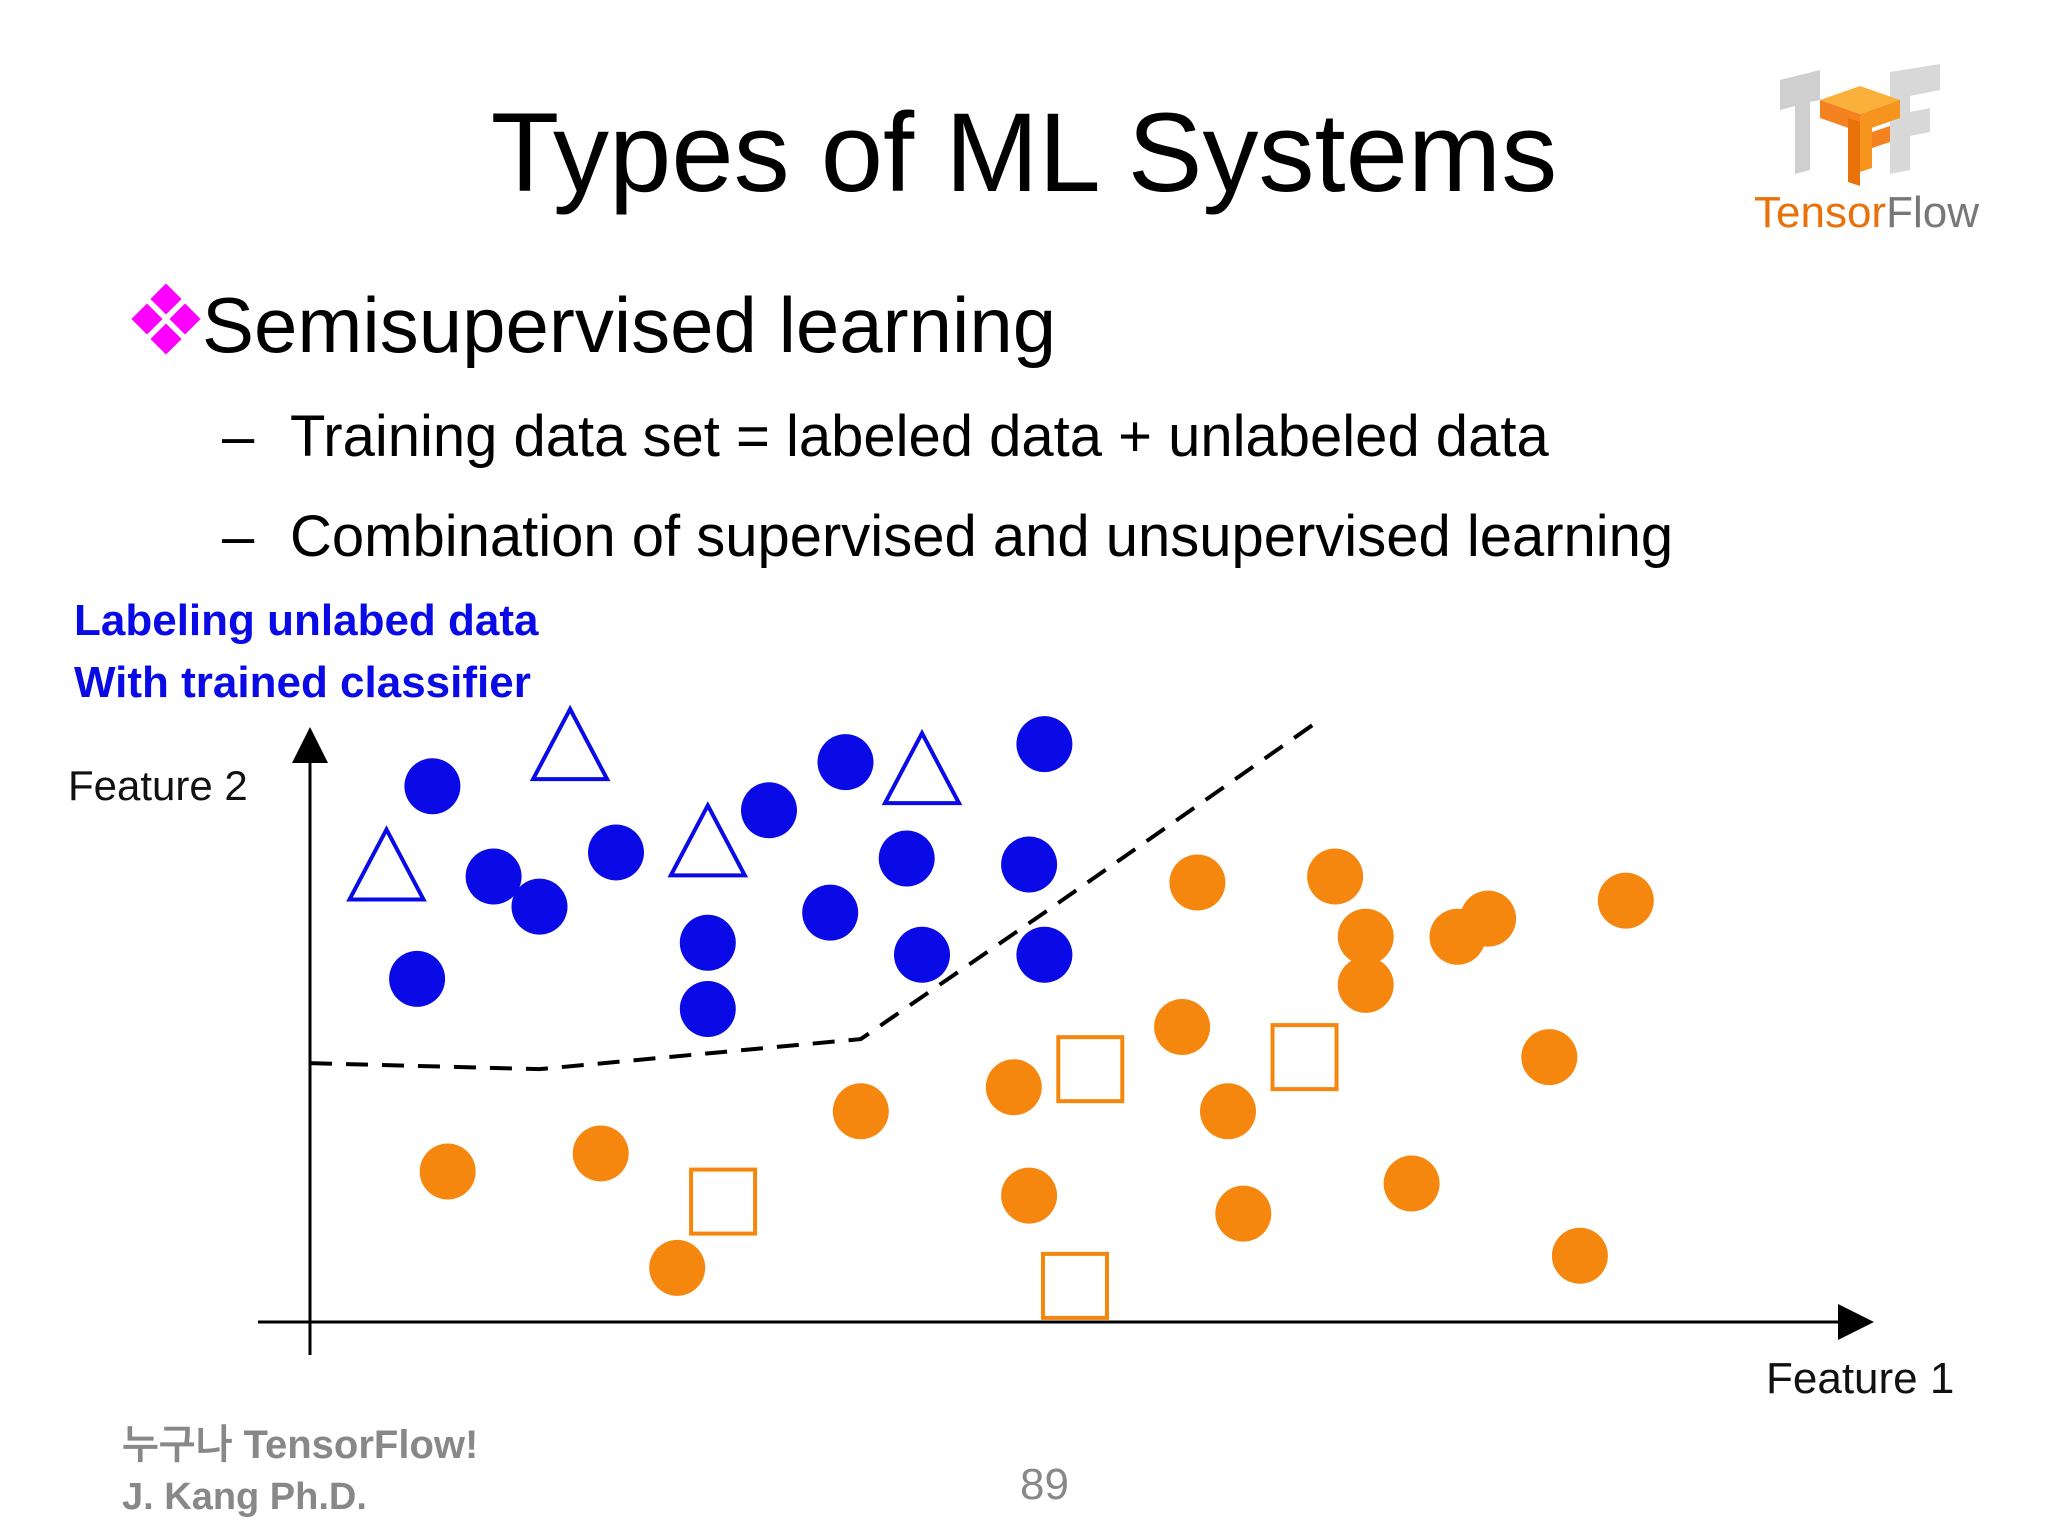 The height and width of the screenshot is (1536, 2048). I want to click on footer-author: J. Kang Ph.D., so click(244, 1497).